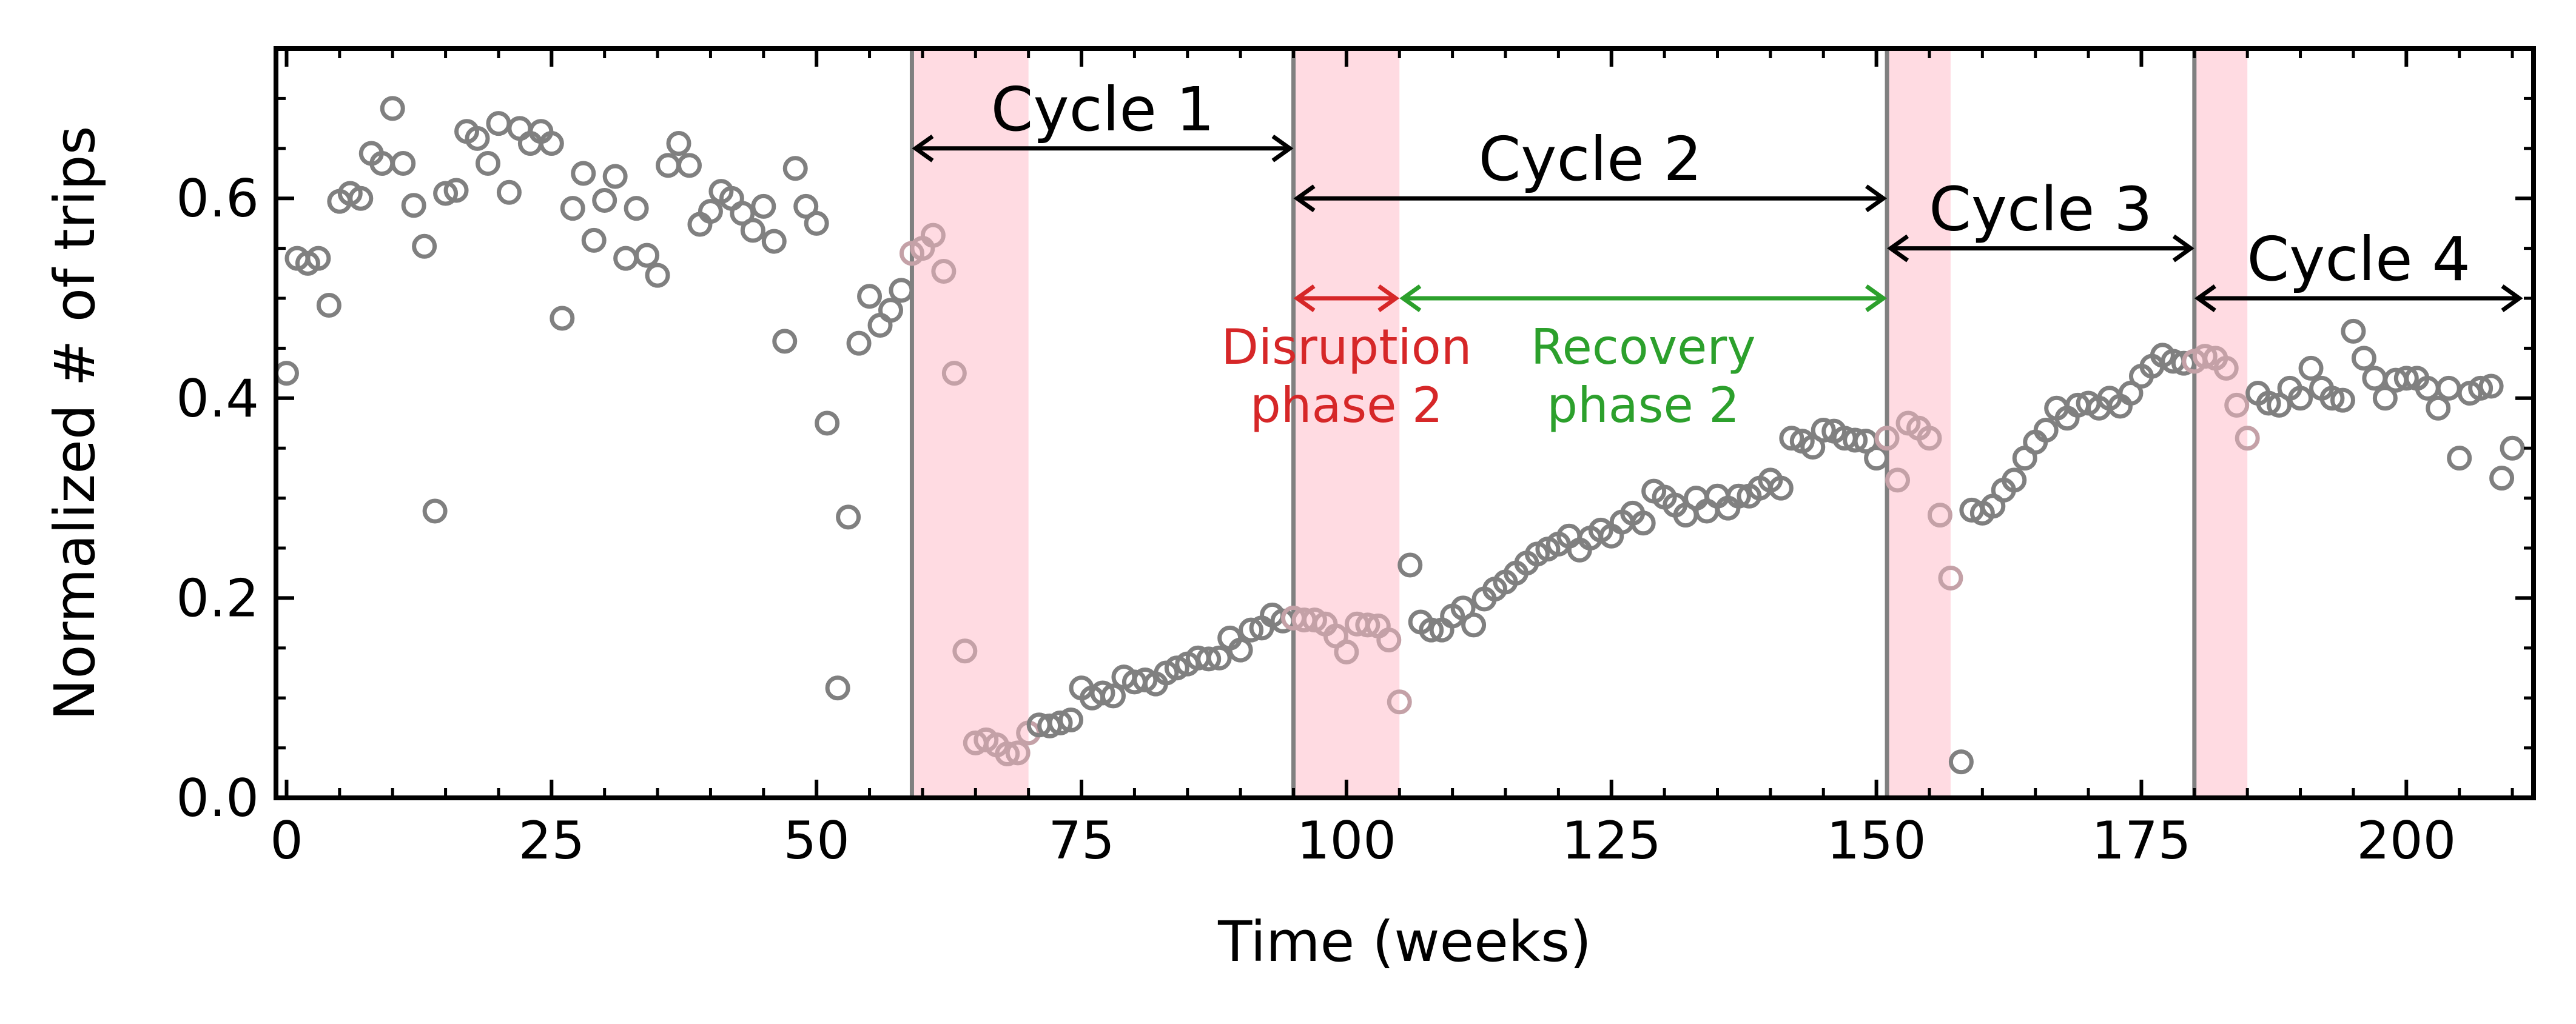 This screenshot has height=1024, width=2576. What do you see at coordinates (217, 798) in the screenshot?
I see `y-tick-label: 0.0` at bounding box center [217, 798].